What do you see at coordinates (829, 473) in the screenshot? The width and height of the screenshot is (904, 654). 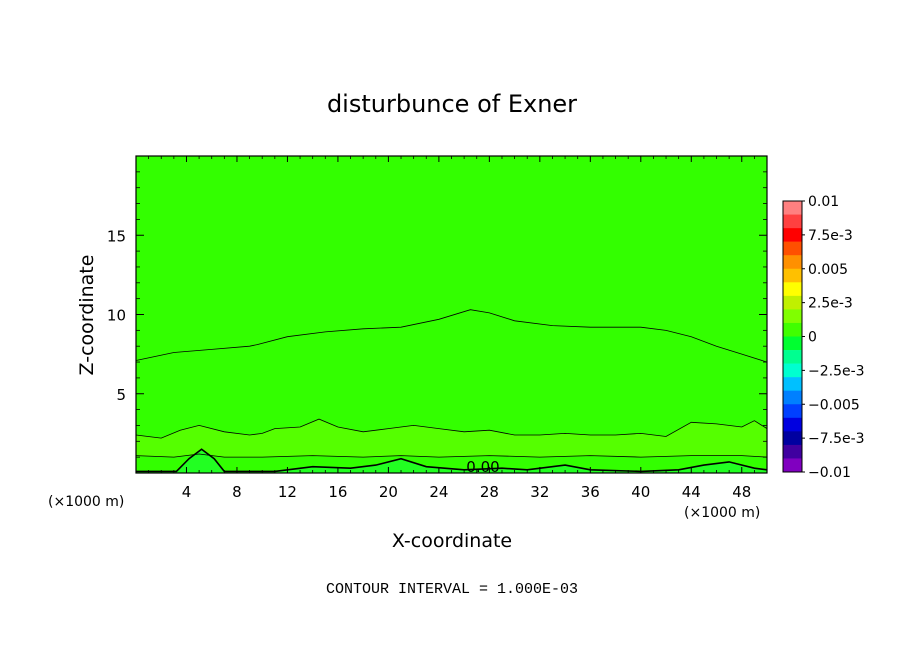 I see `colorbar-label: −0.01` at bounding box center [829, 473].